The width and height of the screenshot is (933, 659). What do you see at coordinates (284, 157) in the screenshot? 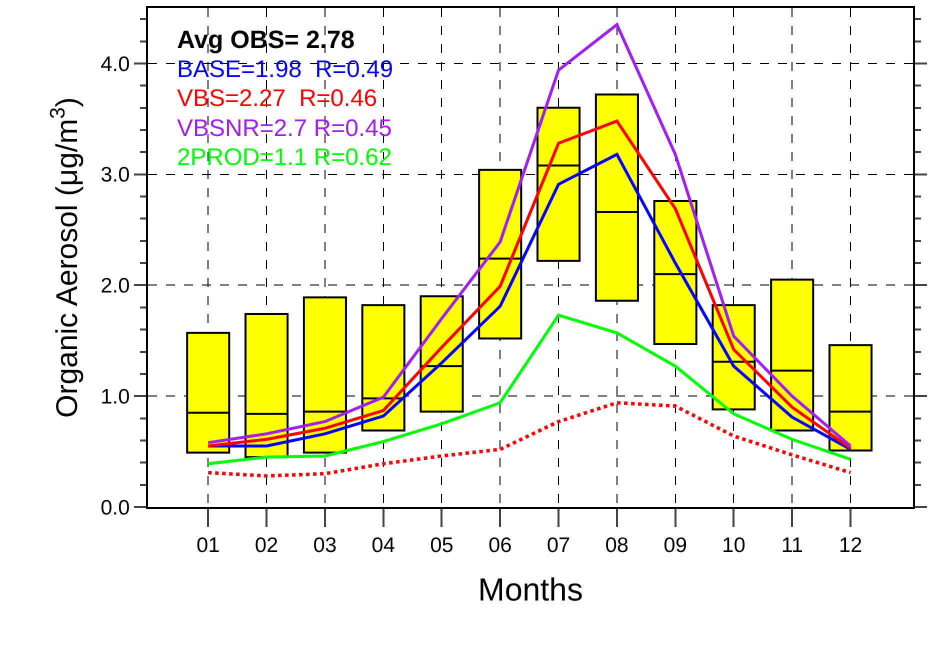
I see `annotation: 2PROD=1.1 R=0.62` at bounding box center [284, 157].